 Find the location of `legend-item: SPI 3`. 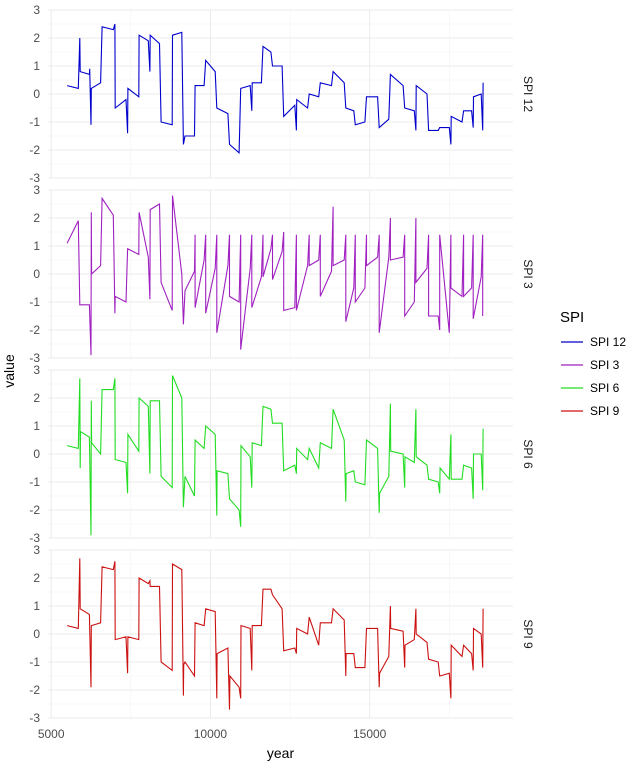

legend-item: SPI 3 is located at coordinates (590, 365).